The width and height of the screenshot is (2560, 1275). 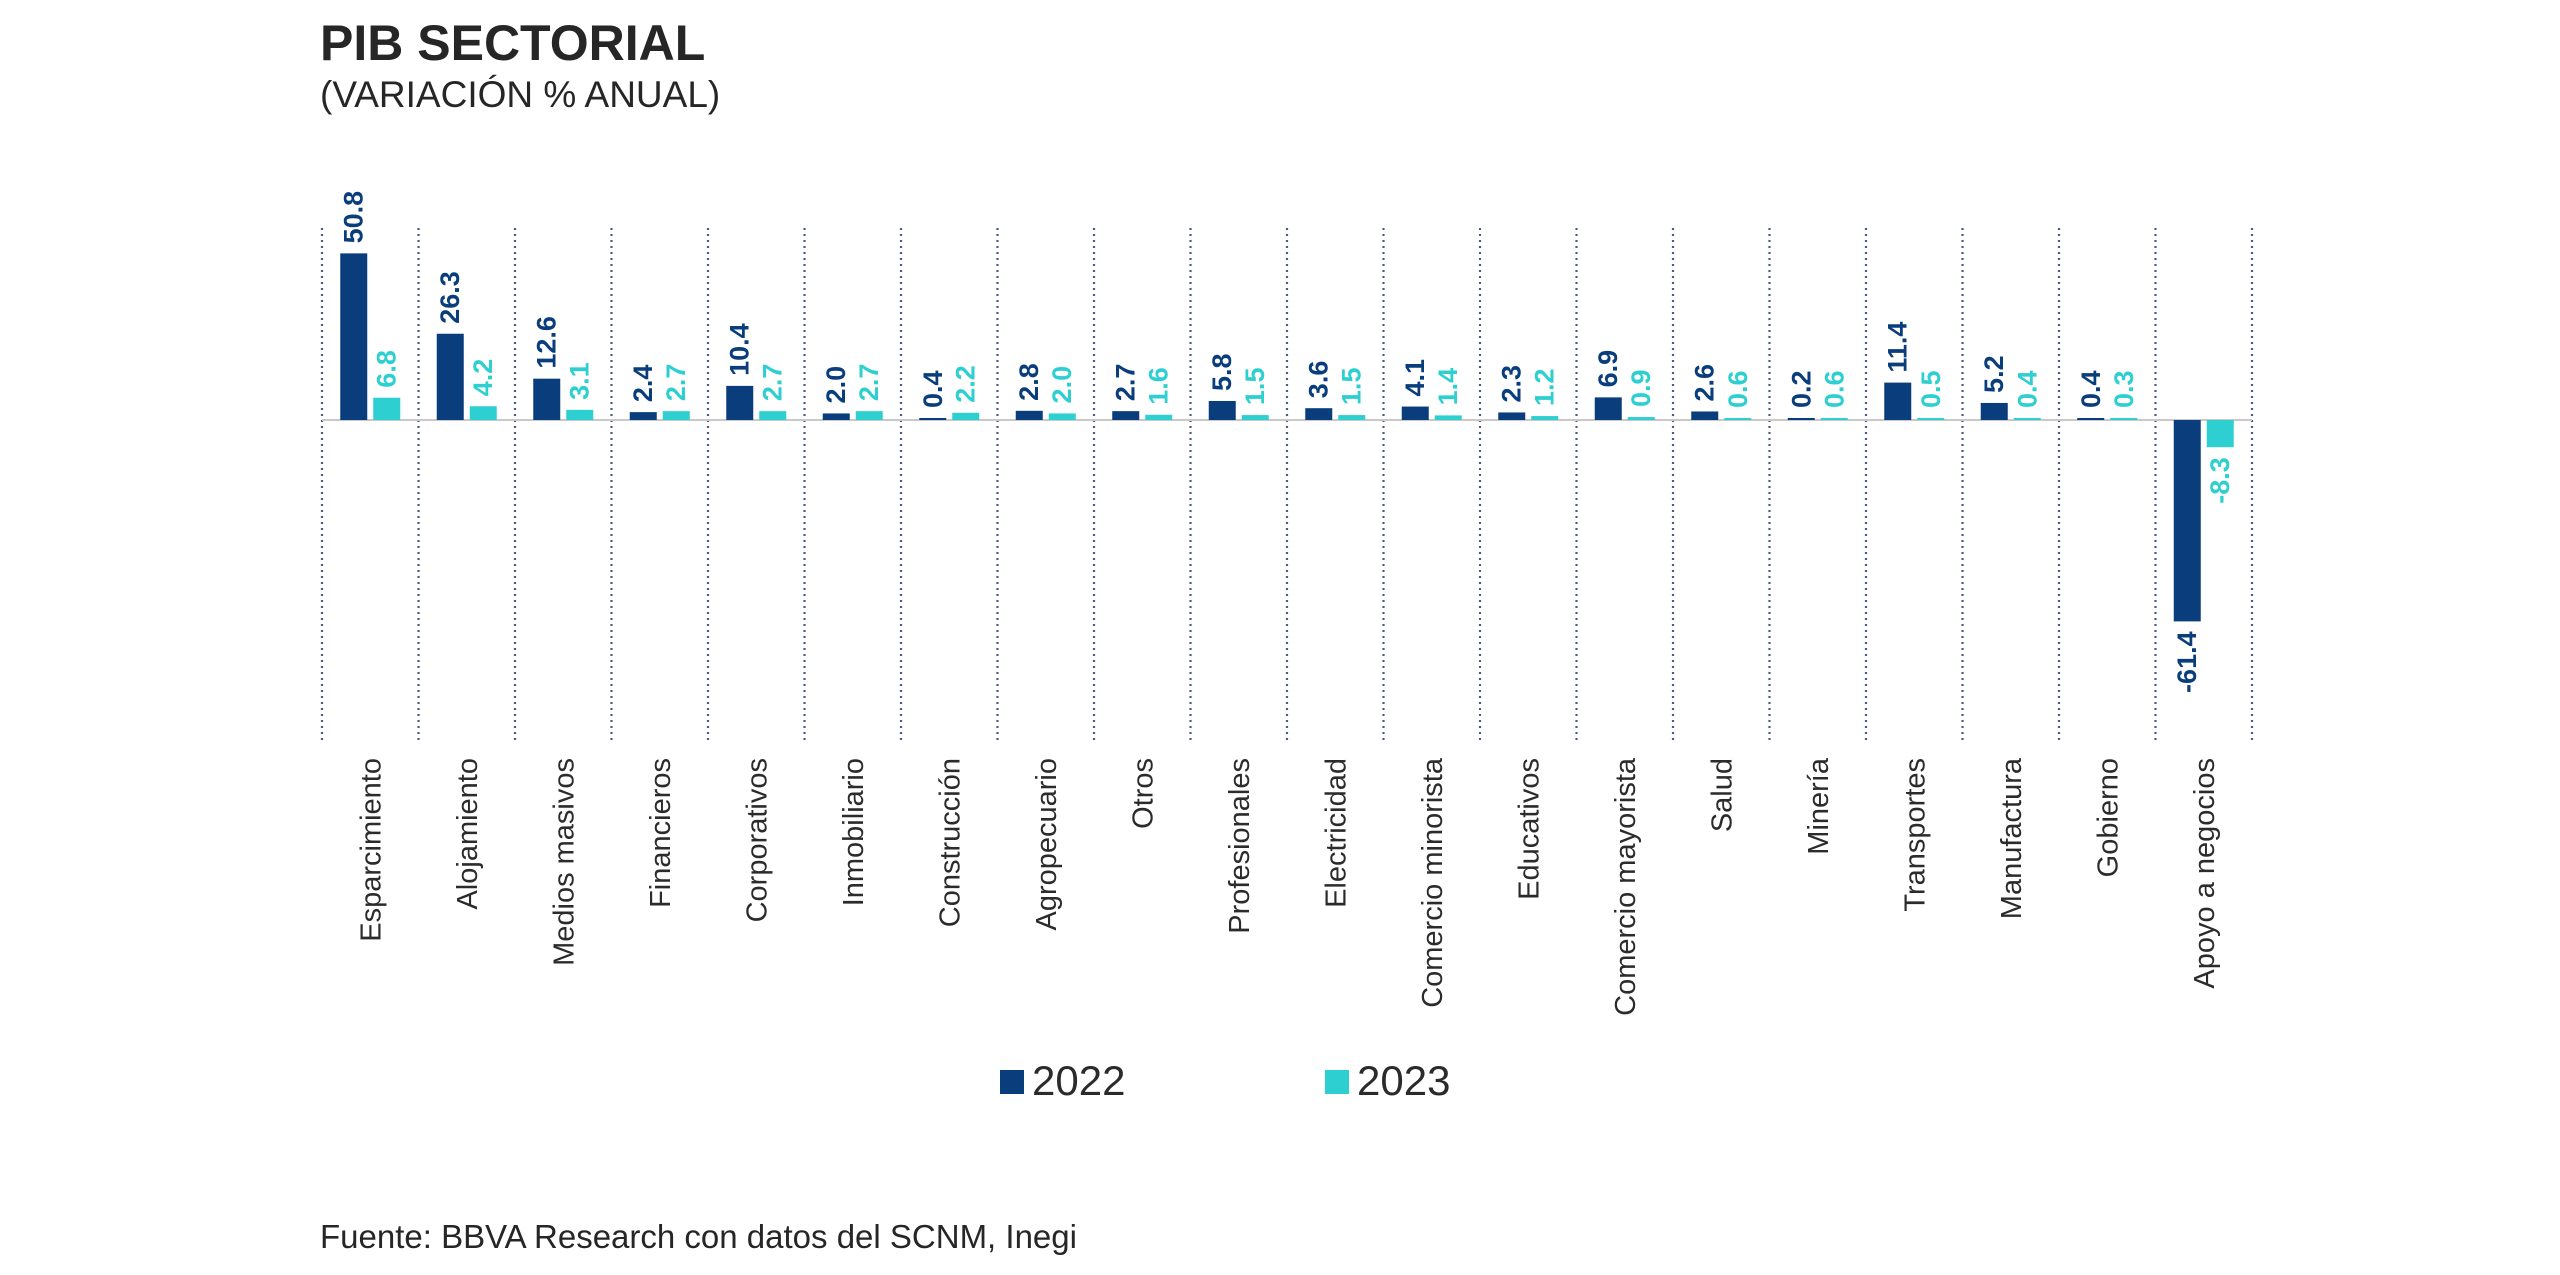 I want to click on value-label-2022: 0.2, so click(x=1801, y=389).